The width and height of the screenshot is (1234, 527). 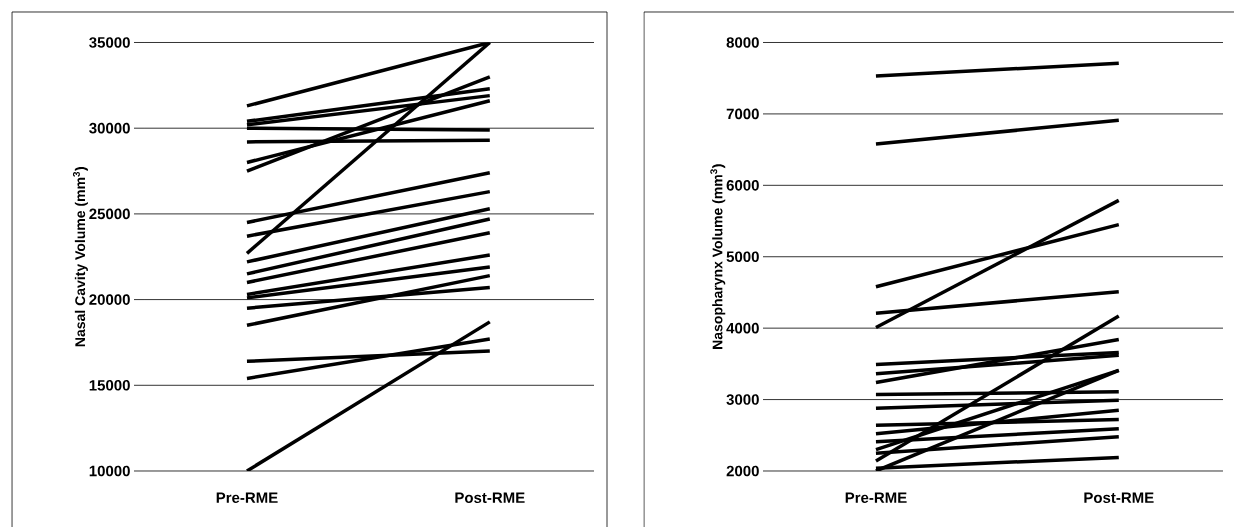 What do you see at coordinates (742, 114) in the screenshot?
I see `y-tick-label: 7000` at bounding box center [742, 114].